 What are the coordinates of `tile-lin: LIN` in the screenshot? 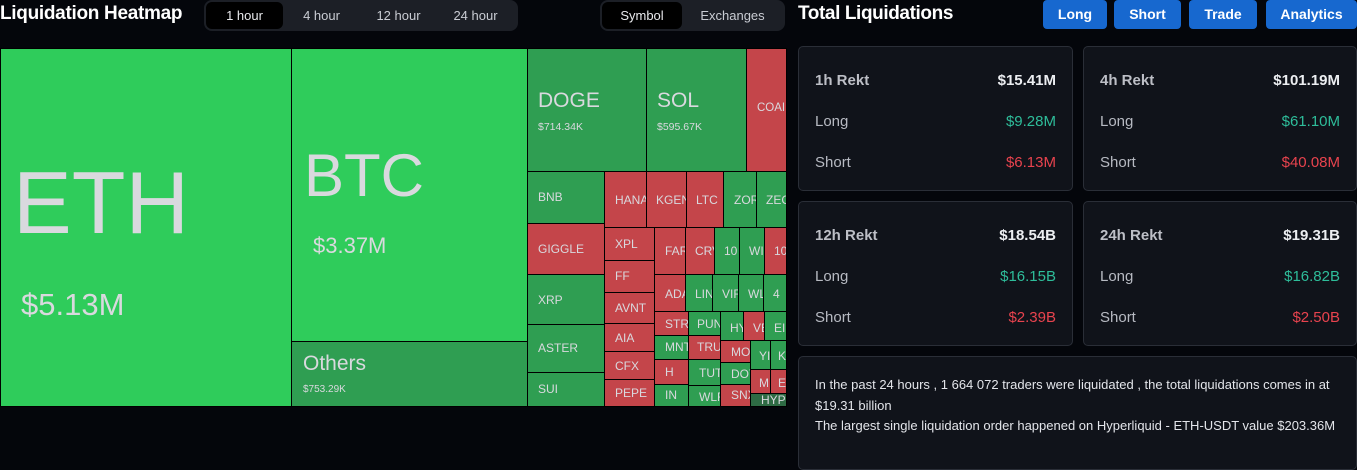 It's located at (699, 293).